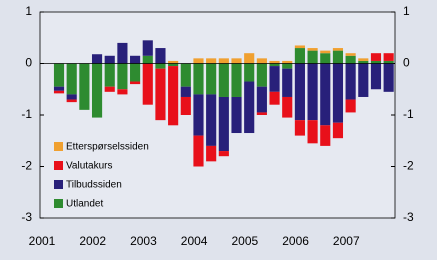  Describe the element at coordinates (89, 166) in the screenshot. I see `legend-label: Valutakurs` at that location.